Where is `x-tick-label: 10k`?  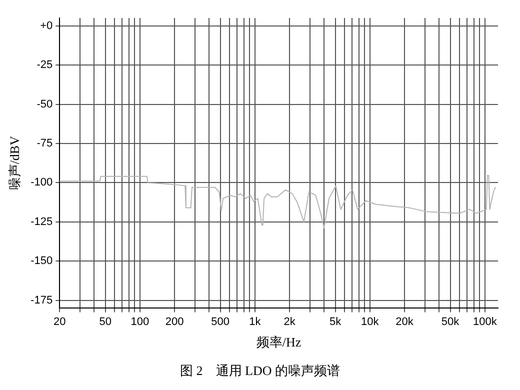 x-tick-label: 10k is located at coordinates (370, 322).